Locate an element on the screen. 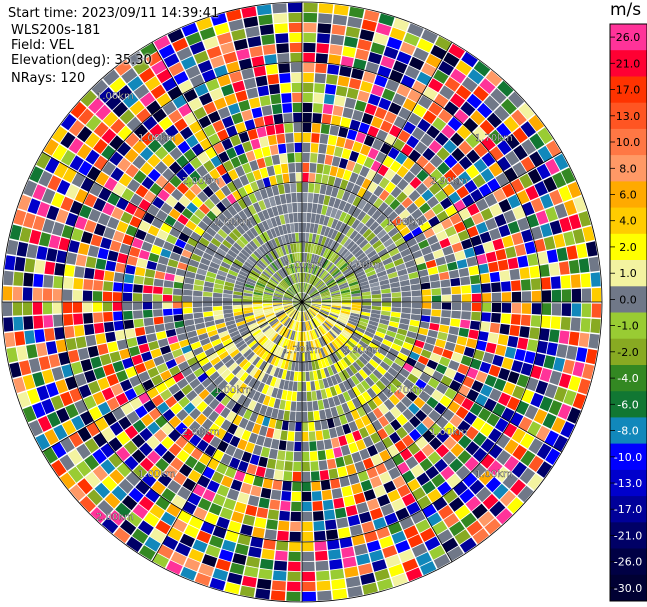  colorbar-swatch is located at coordinates (628, 588).